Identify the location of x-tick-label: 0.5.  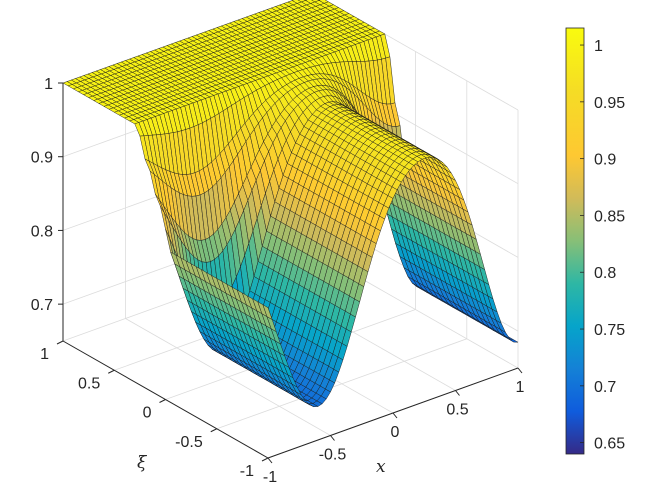
(457, 410).